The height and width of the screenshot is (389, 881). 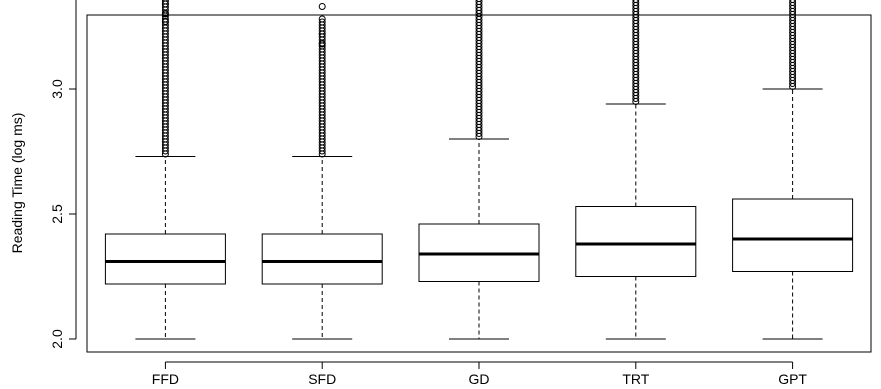 What do you see at coordinates (17, 183) in the screenshot?
I see `y-axis-title: Reading Time (log ms)` at bounding box center [17, 183].